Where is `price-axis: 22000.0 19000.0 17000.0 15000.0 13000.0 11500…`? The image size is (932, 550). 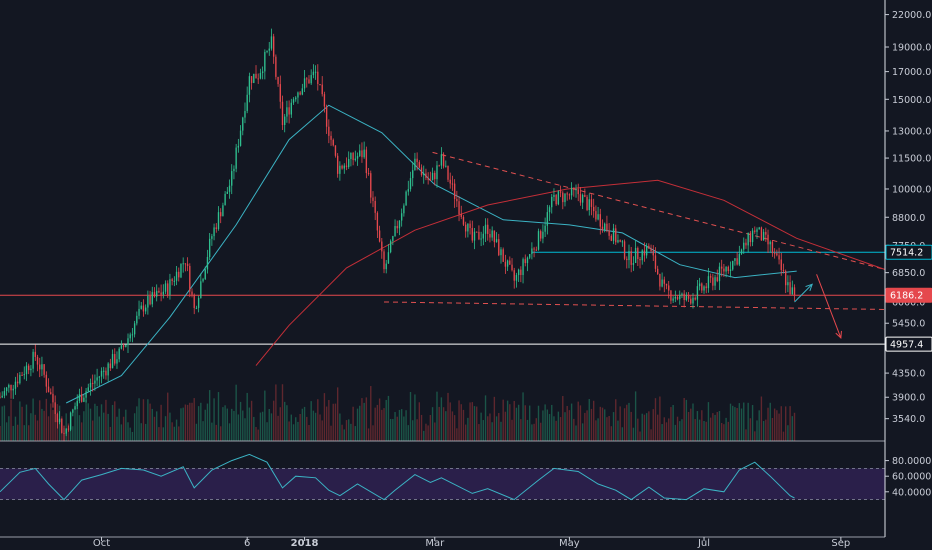 price-axis: 22000.0 19000.0 17000.0 15000.0 13000.0 11500… is located at coordinates (908, 275).